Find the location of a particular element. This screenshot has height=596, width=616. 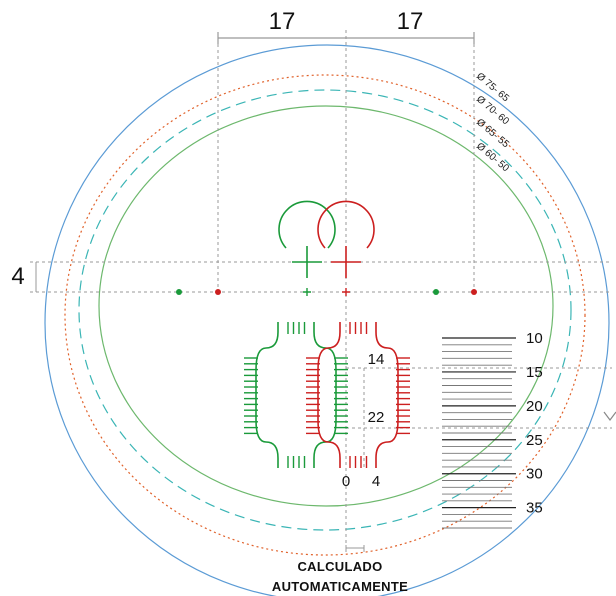

reading-scale-lines is located at coordinates (479, 433).